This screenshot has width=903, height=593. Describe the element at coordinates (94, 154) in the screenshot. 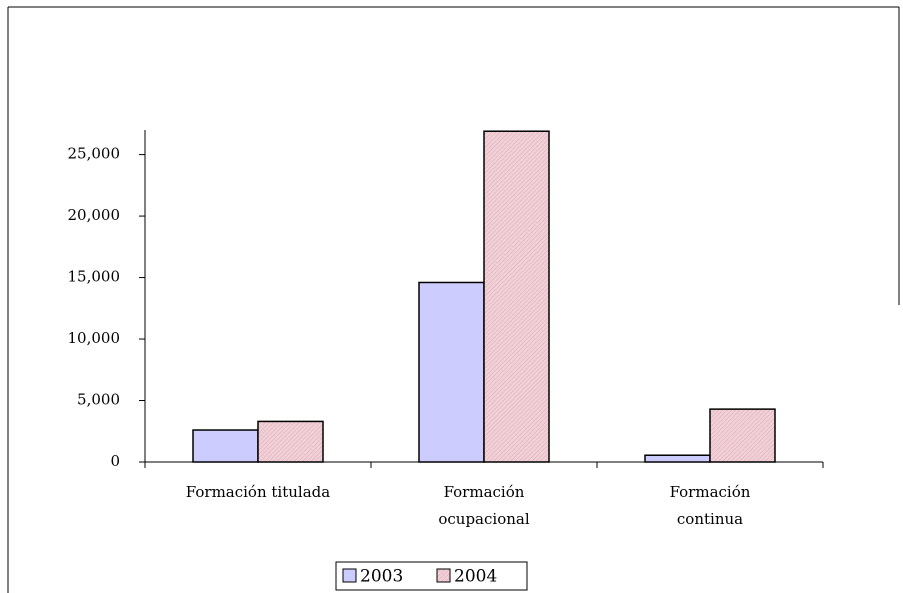

I see `y-tick-label: 25,000` at that location.